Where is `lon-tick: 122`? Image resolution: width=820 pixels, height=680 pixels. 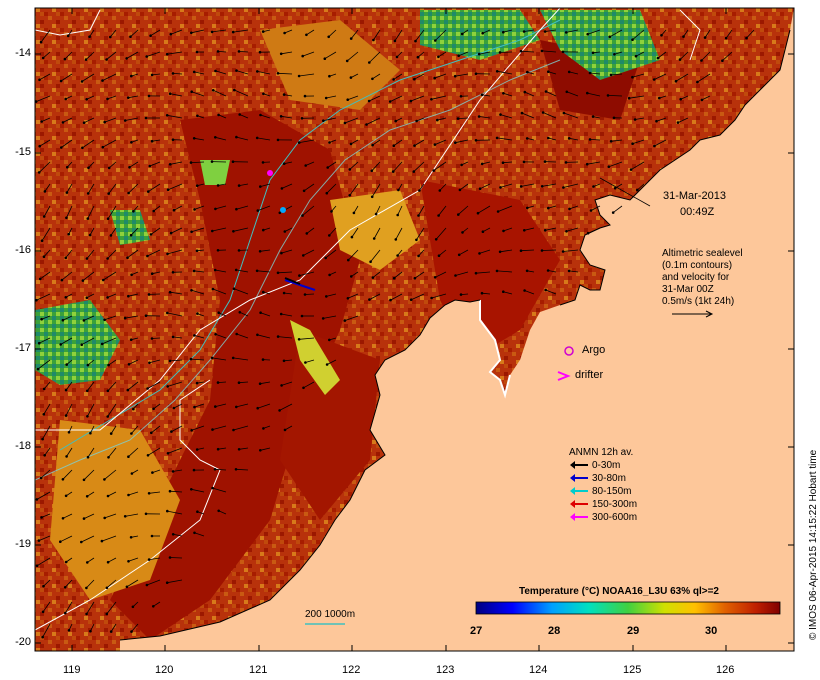
lon-tick: 122 is located at coordinates (351, 670).